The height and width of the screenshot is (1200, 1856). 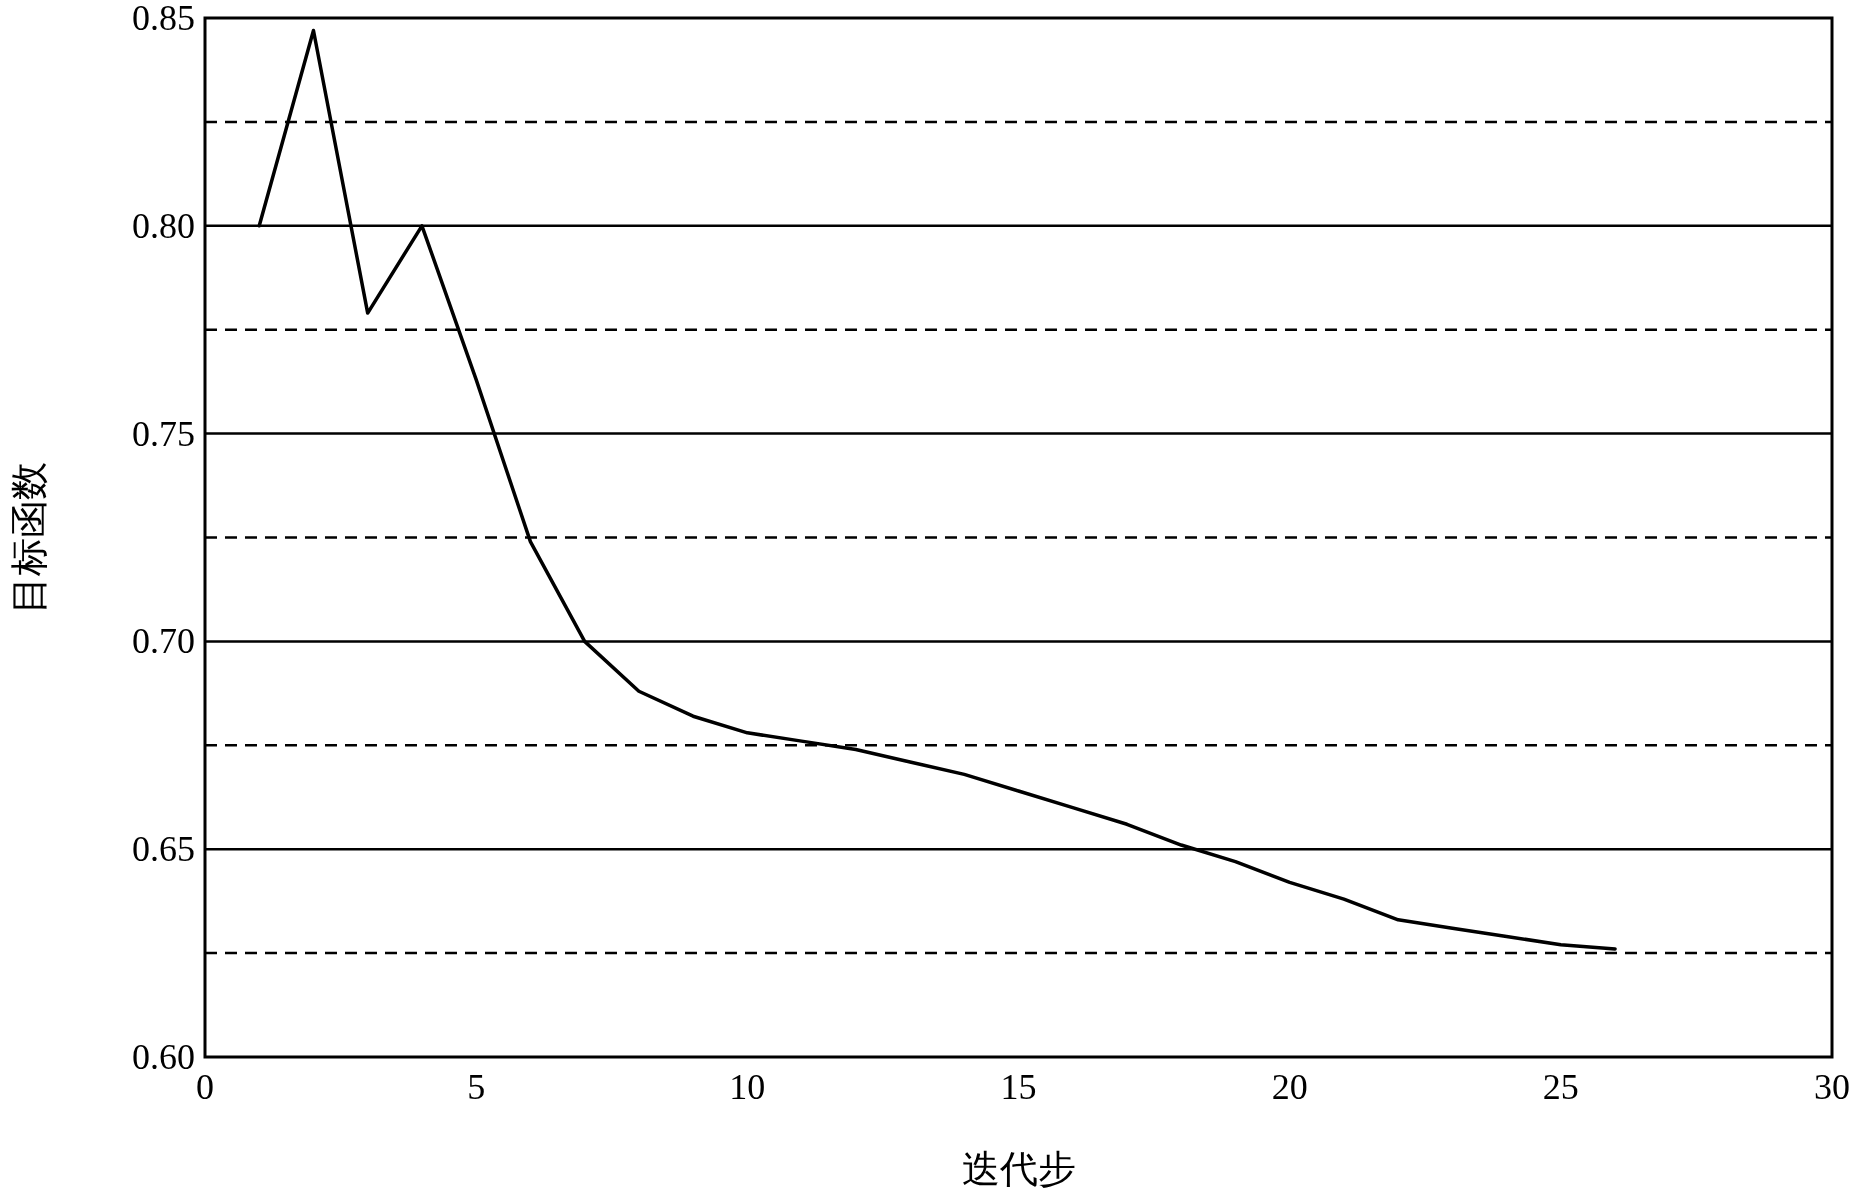 I want to click on x-tick-label: 15, so click(x=1018, y=1087).